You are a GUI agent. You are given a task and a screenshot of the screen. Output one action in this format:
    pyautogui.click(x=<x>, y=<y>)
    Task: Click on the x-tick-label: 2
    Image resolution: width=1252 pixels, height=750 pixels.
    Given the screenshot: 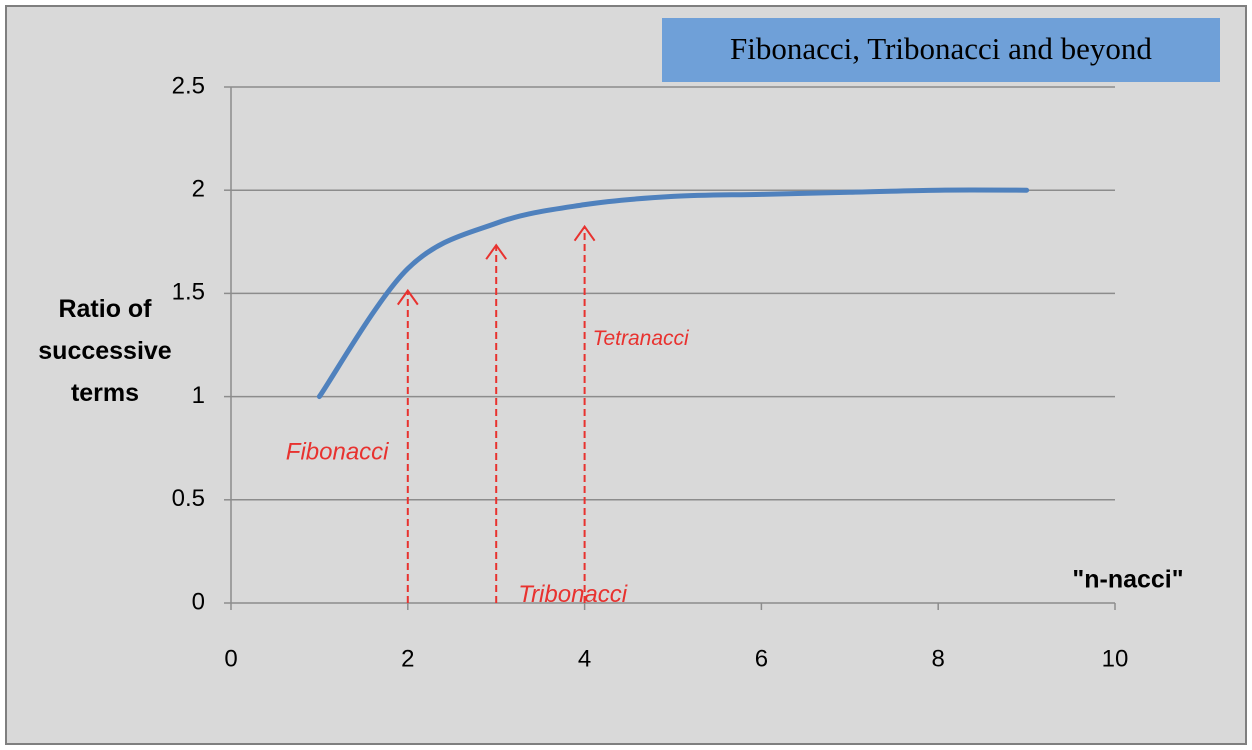 What is the action you would take?
    pyautogui.click(x=407, y=658)
    